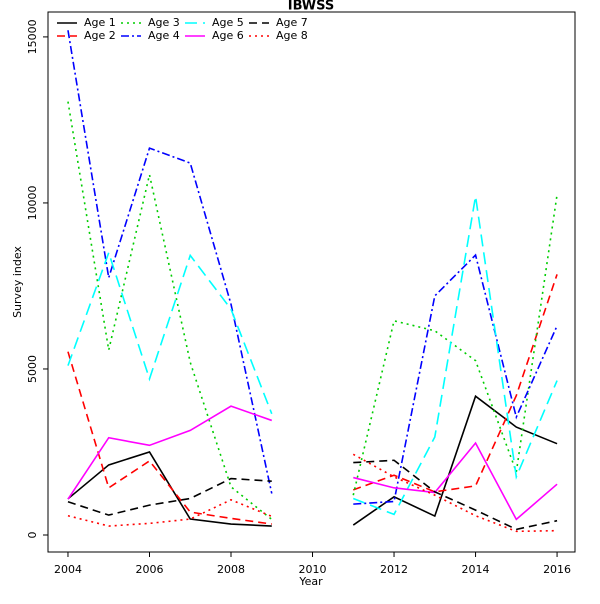 The height and width of the screenshot is (604, 600). I want to click on x-tick-label: 2008, so click(231, 569).